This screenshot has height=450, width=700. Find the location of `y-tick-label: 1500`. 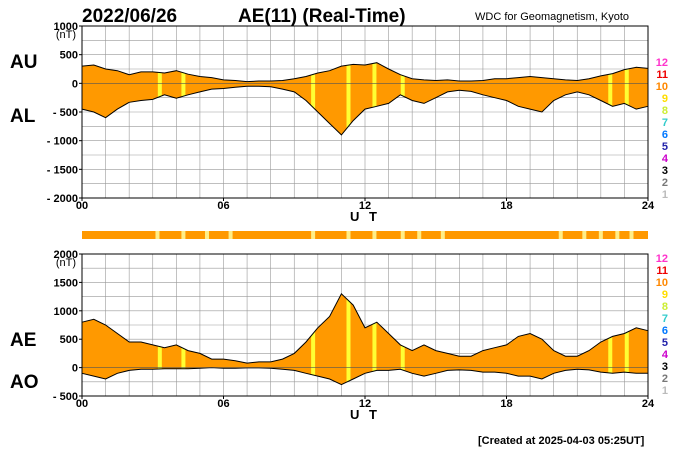

y-tick-label: 1500 is located at coordinates (66, 283).